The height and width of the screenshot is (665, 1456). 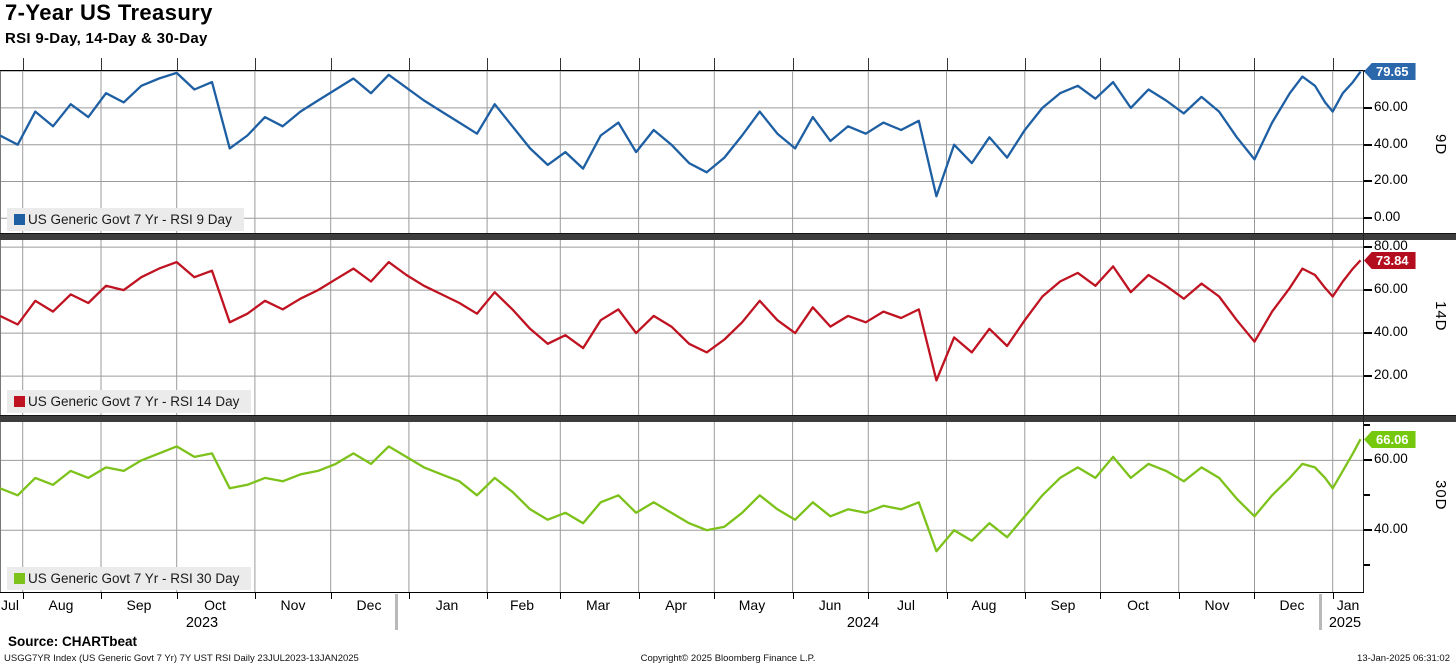 I want to click on x-month-label: Jul, so click(x=906, y=605).